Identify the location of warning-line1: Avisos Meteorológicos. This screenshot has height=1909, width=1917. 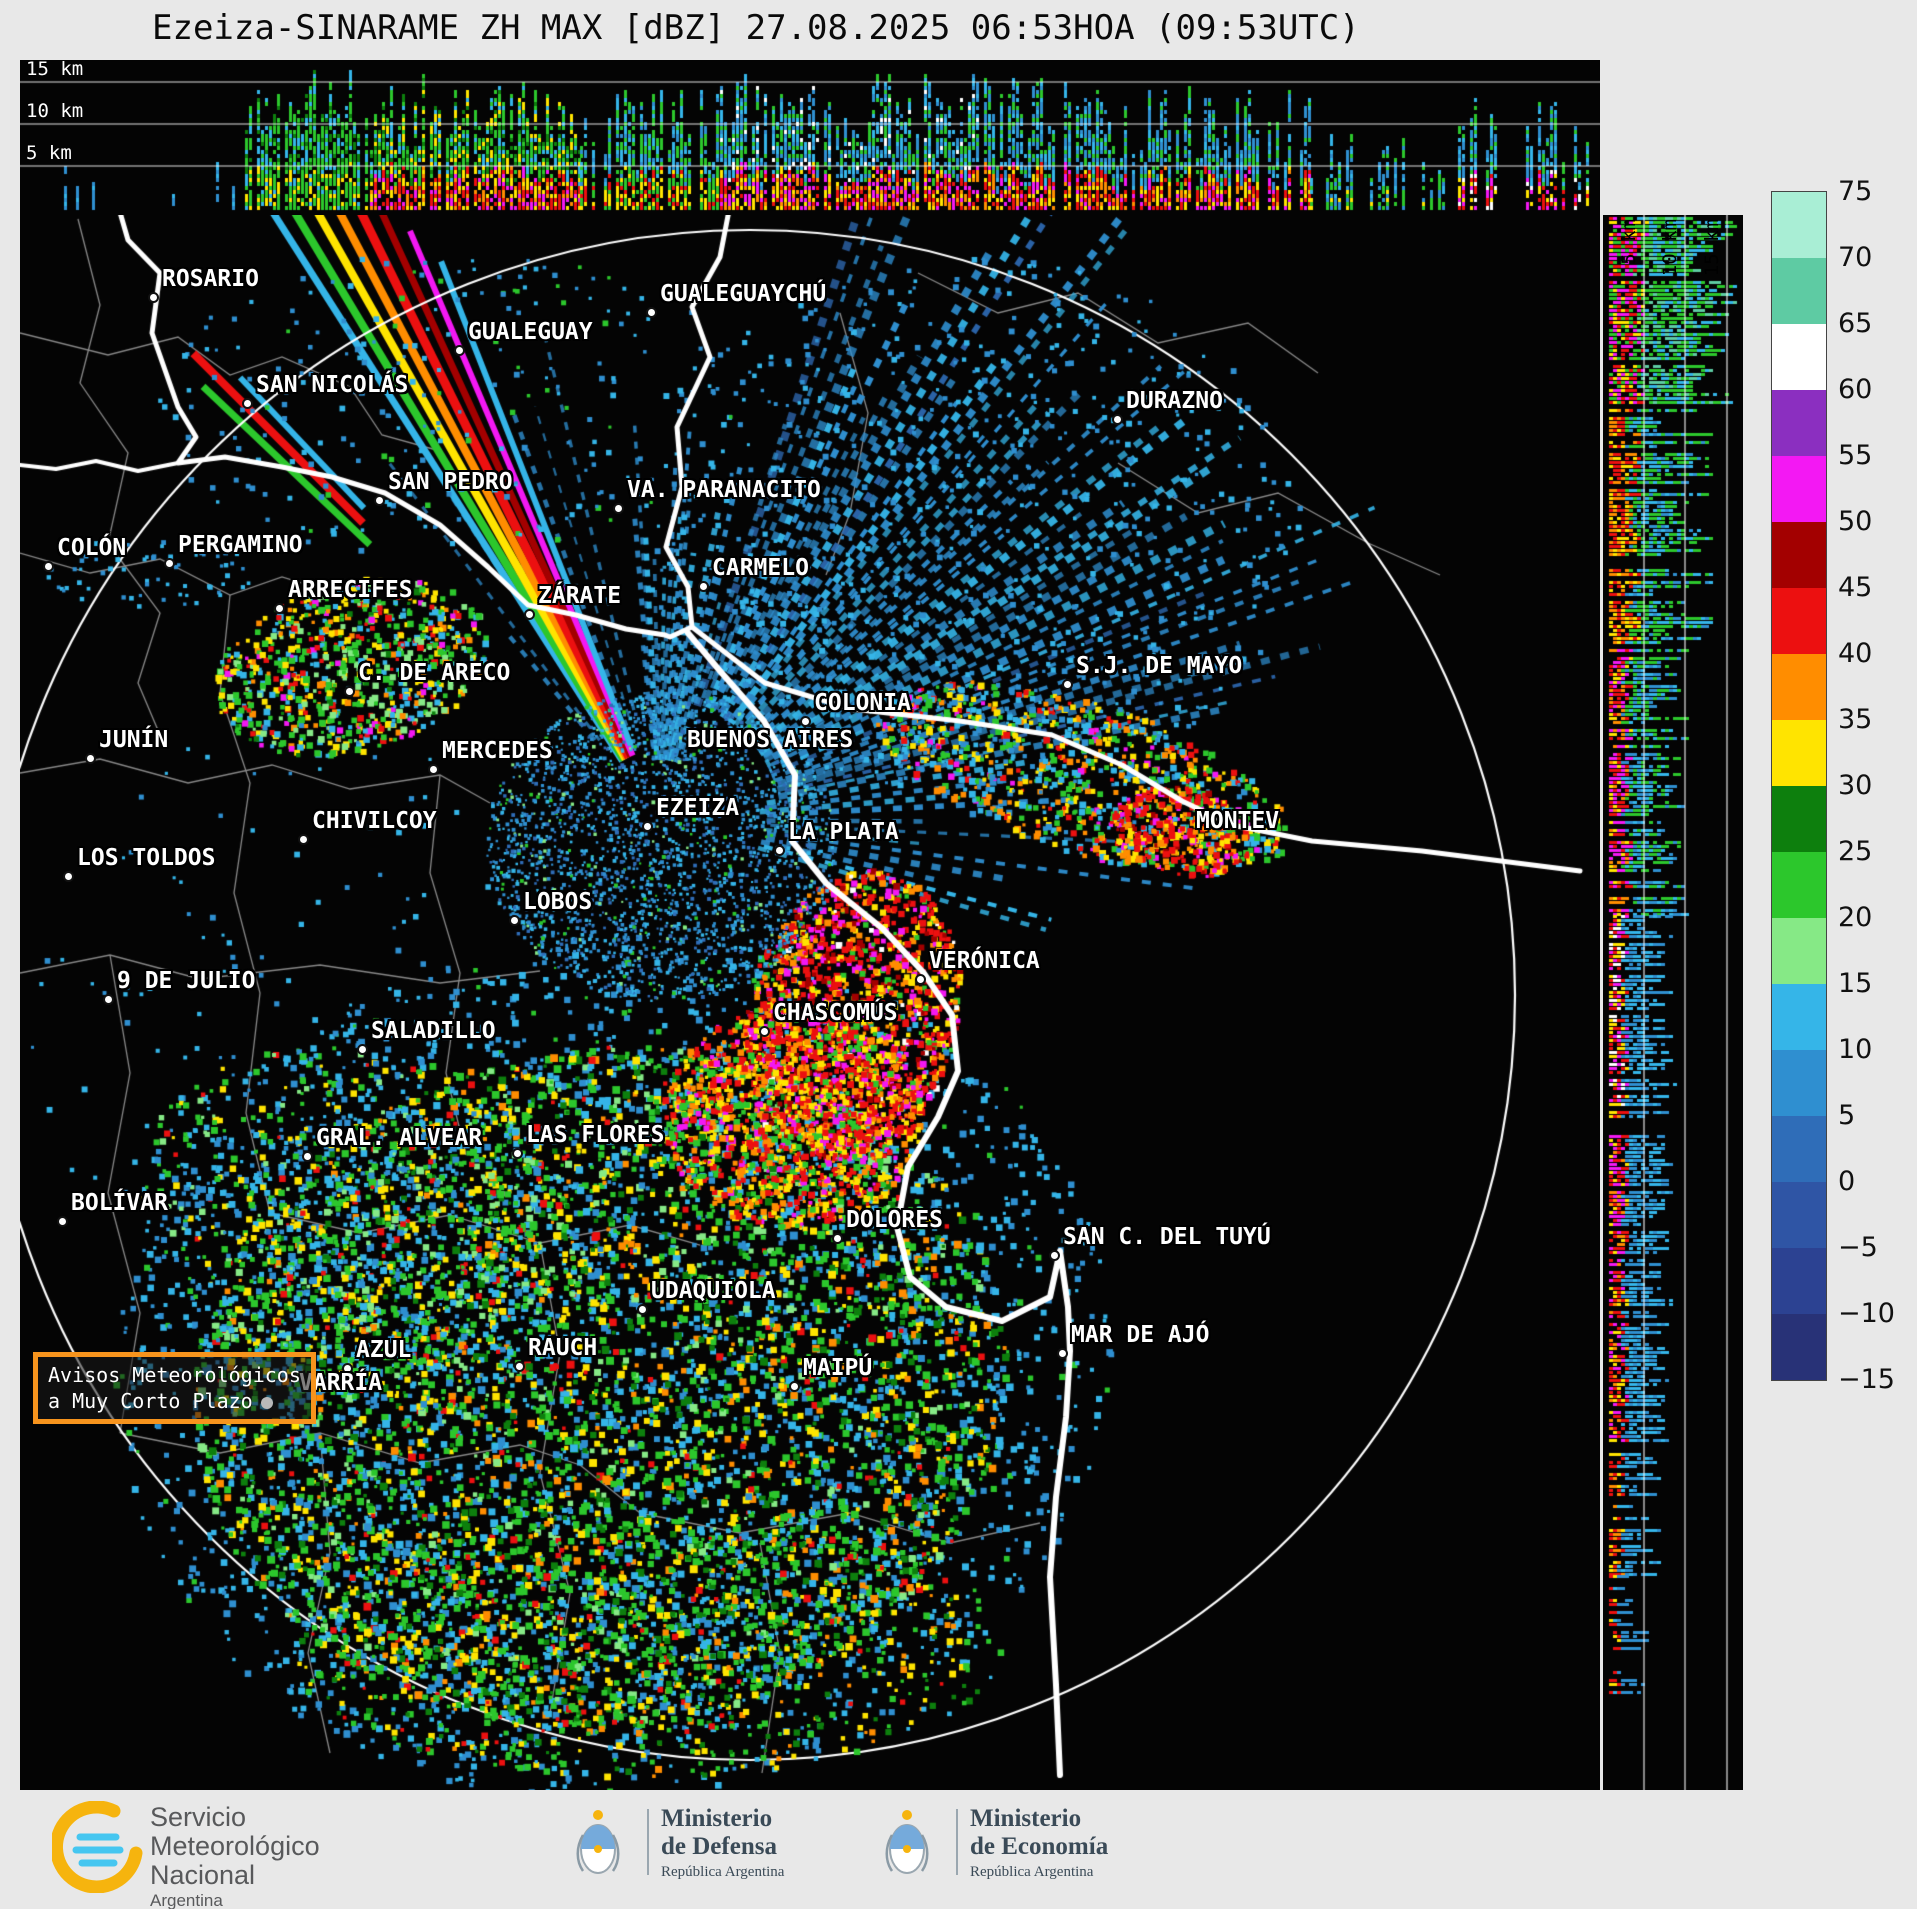
(174, 1375).